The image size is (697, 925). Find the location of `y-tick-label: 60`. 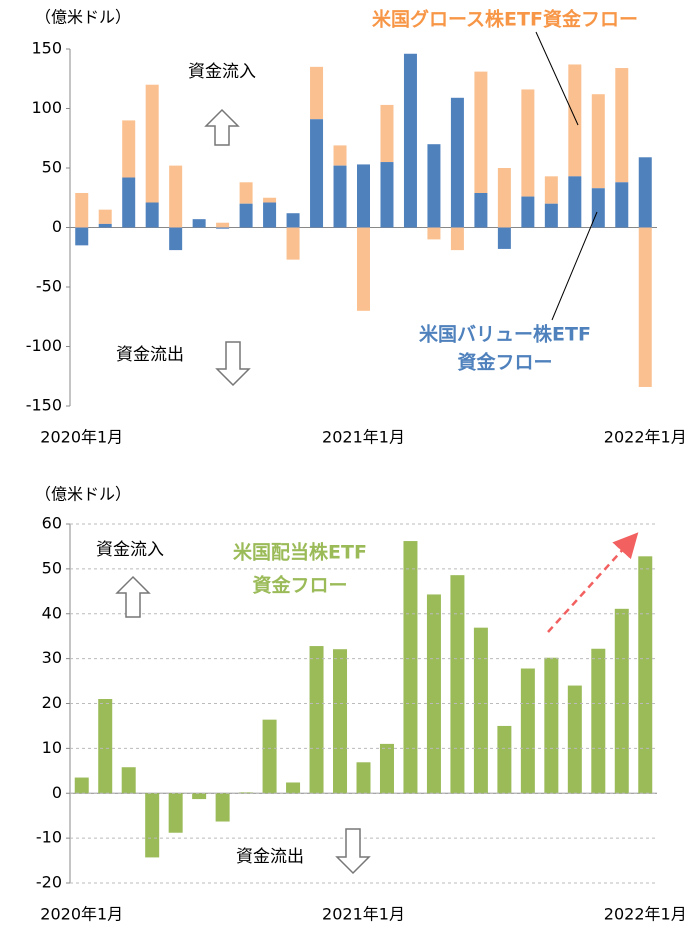

y-tick-label: 60 is located at coordinates (52, 523).